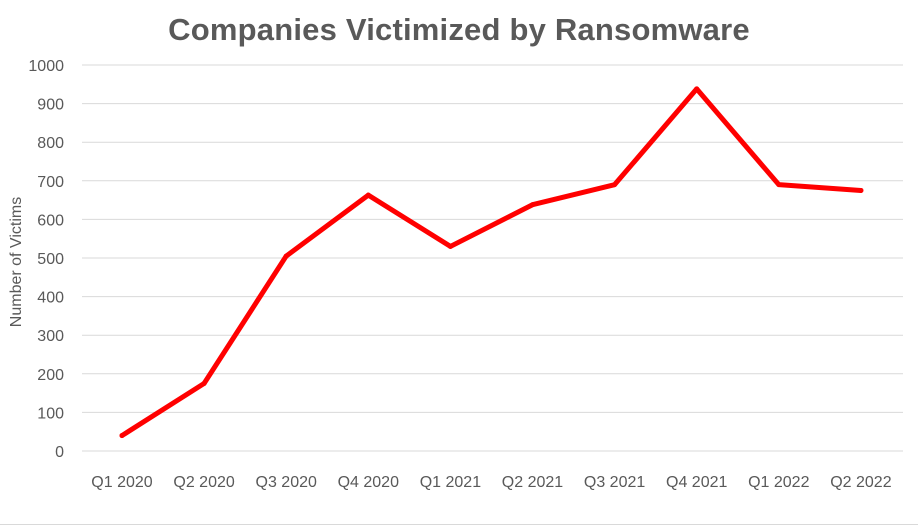 This screenshot has width=918, height=525. Describe the element at coordinates (286, 482) in the screenshot. I see `x-tick-label: Q3 2020` at that location.